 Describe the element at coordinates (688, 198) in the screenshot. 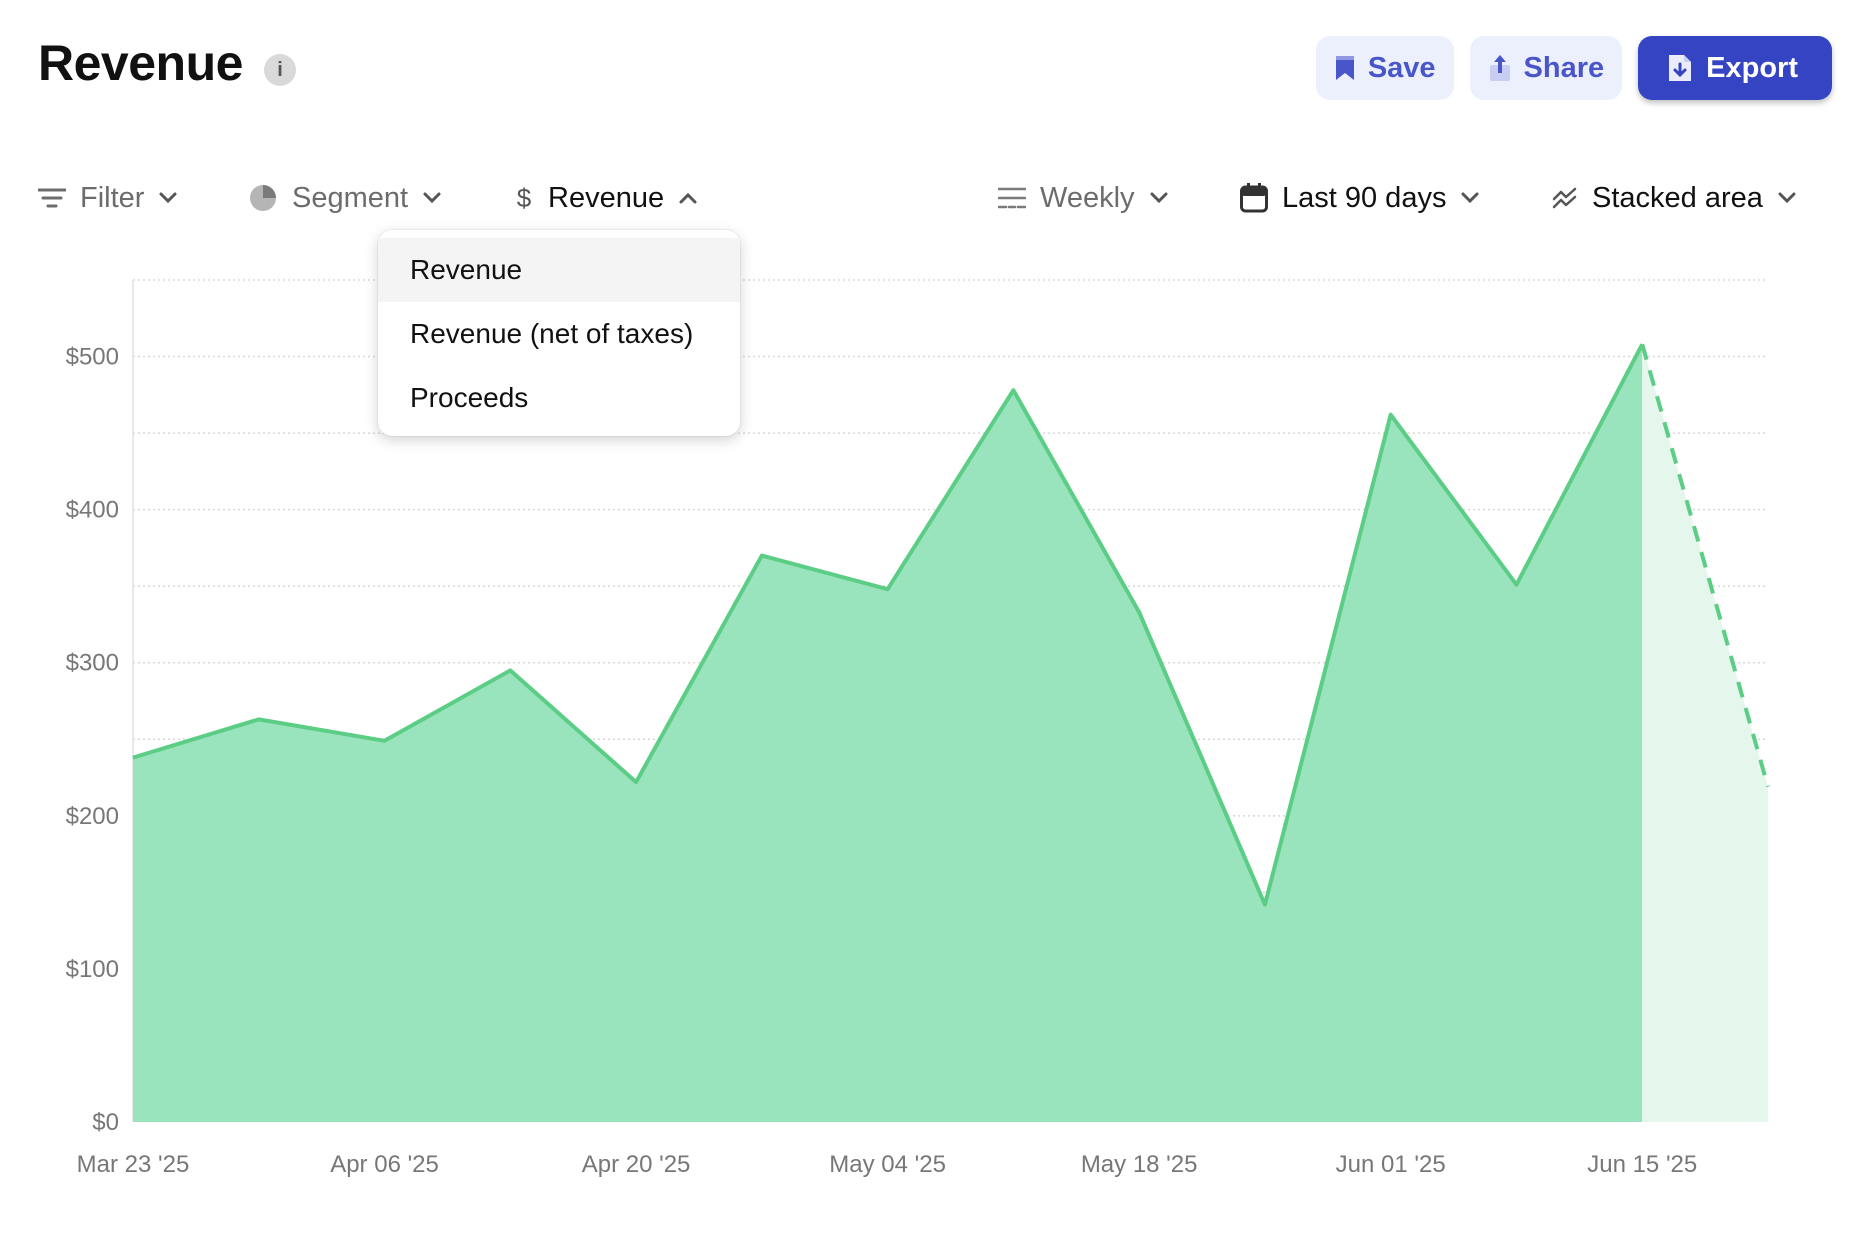

I see `chevron-up-icon` at that location.